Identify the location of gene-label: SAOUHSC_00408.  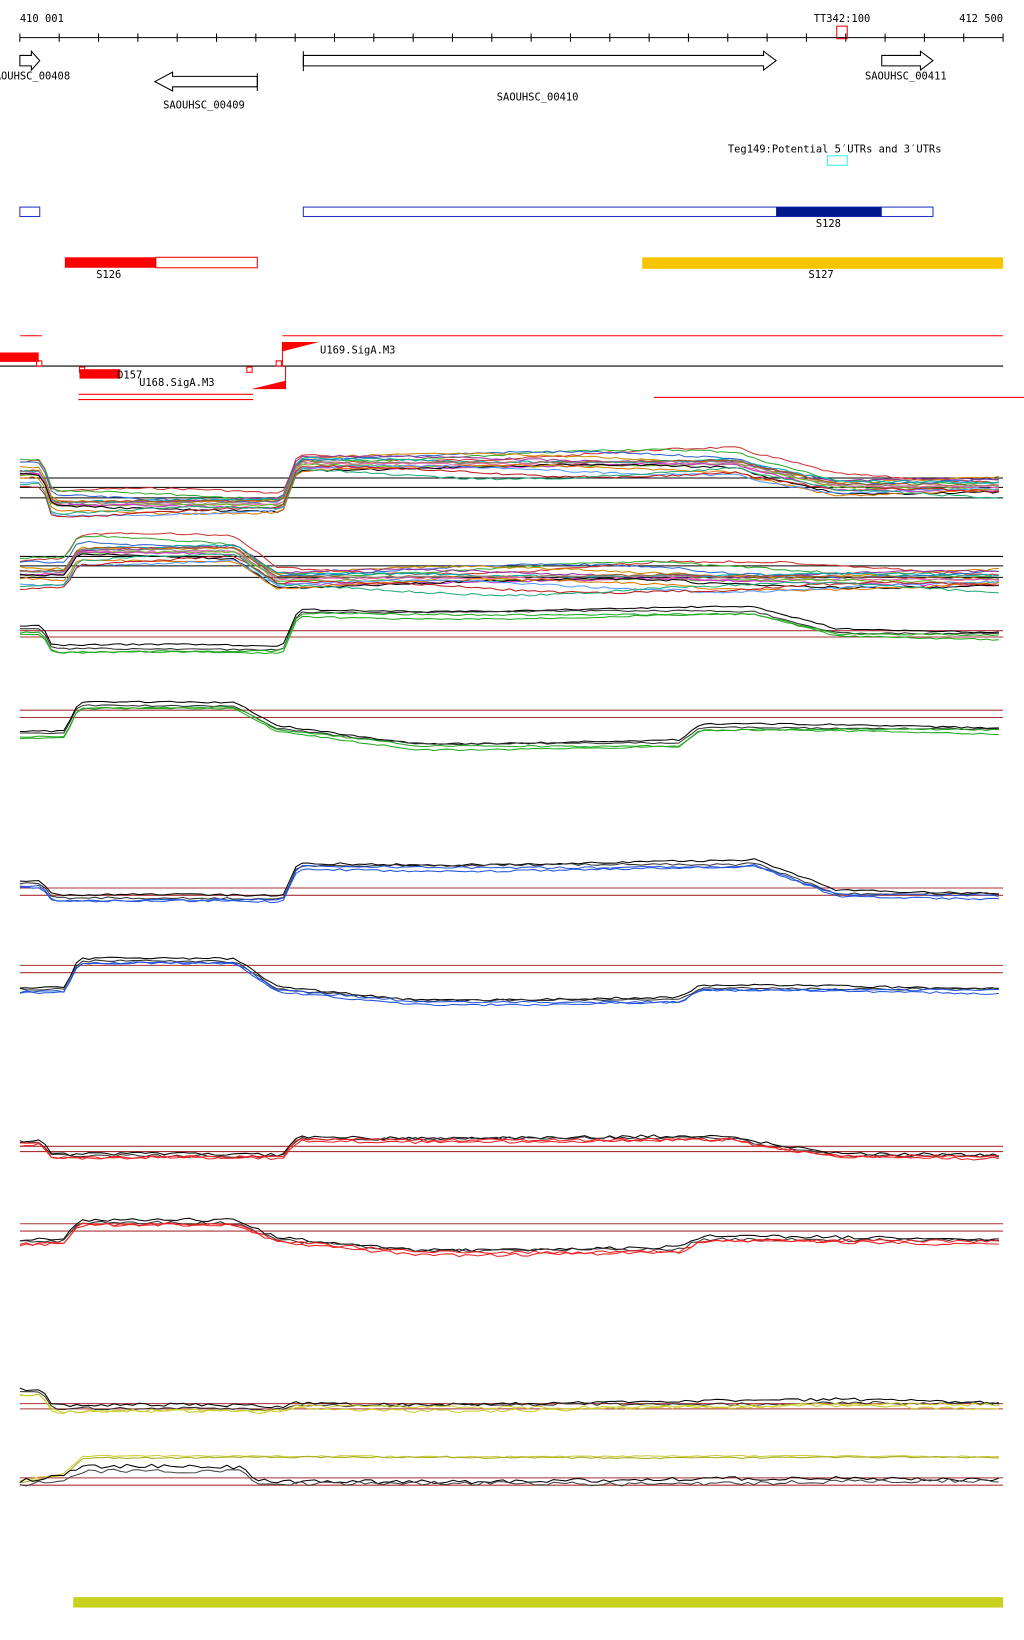
(35, 76).